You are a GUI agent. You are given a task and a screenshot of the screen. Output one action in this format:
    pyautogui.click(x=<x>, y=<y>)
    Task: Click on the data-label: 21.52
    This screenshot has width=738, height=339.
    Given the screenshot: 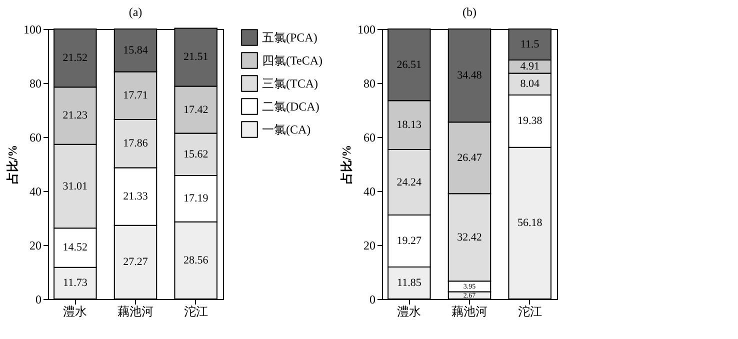 What is the action you would take?
    pyautogui.click(x=75, y=58)
    